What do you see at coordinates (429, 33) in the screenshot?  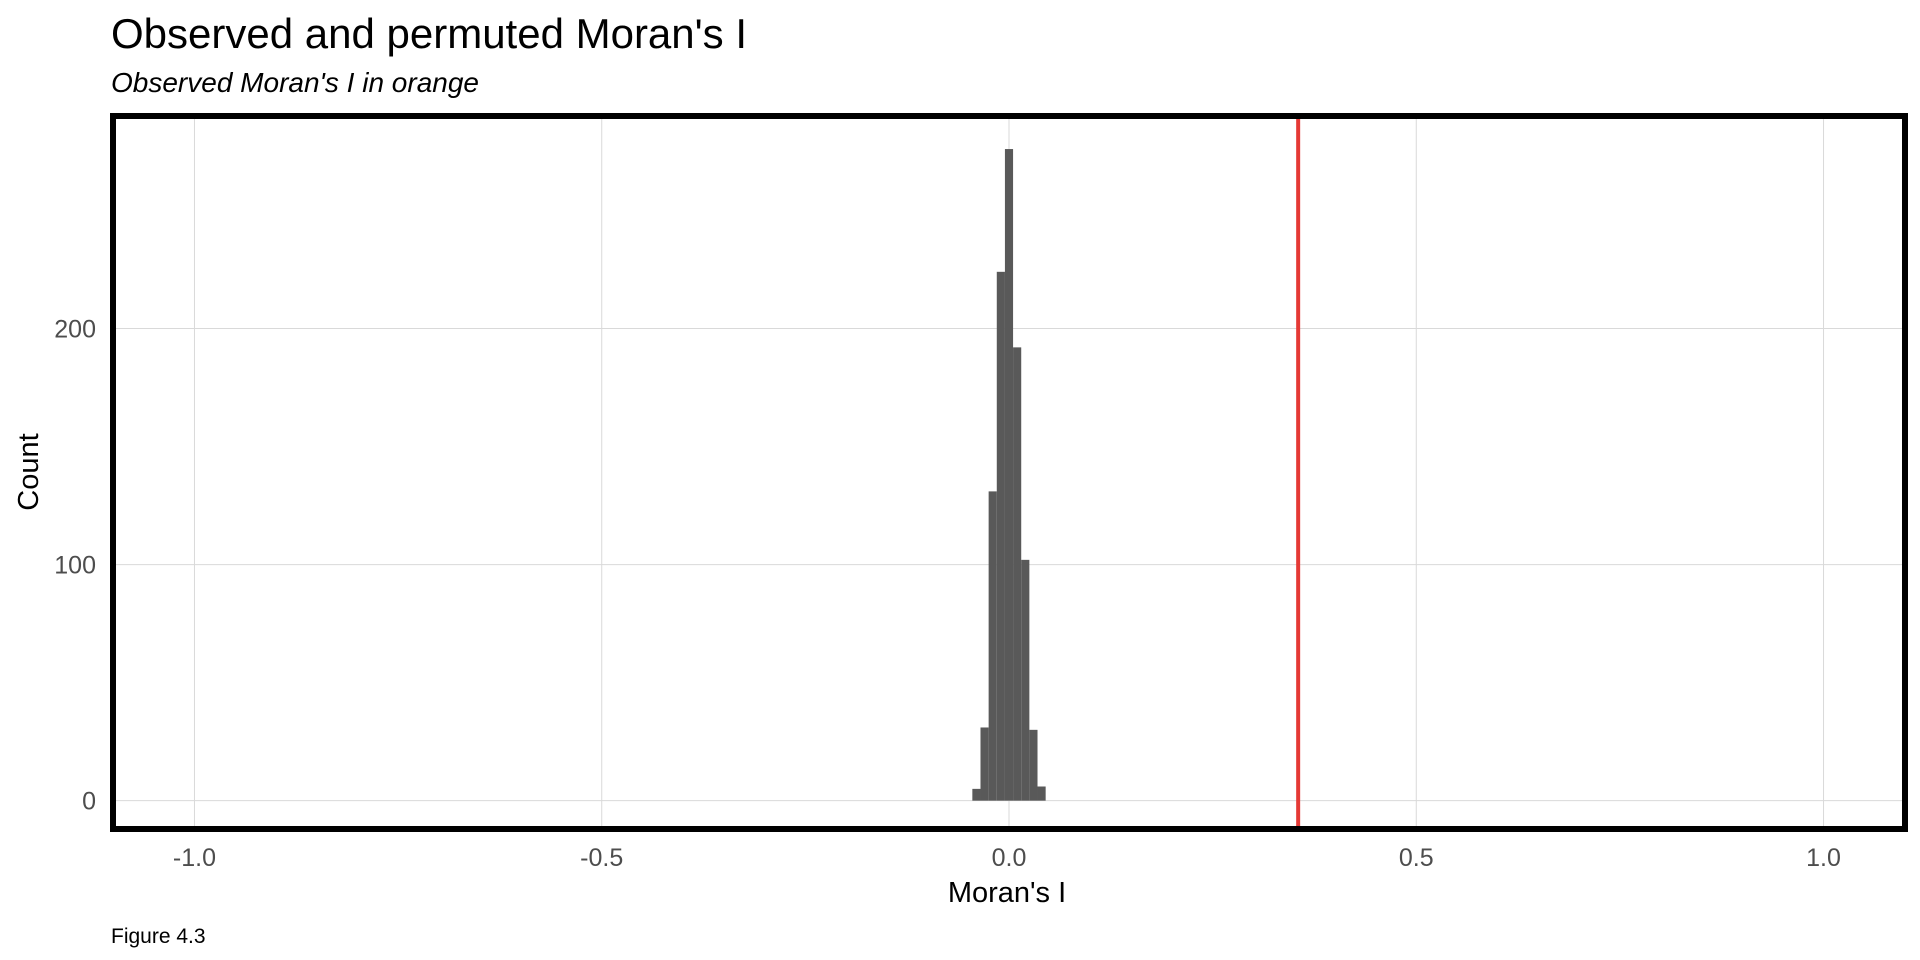 I see `chart-title: Observed and permuted Moran's I` at bounding box center [429, 33].